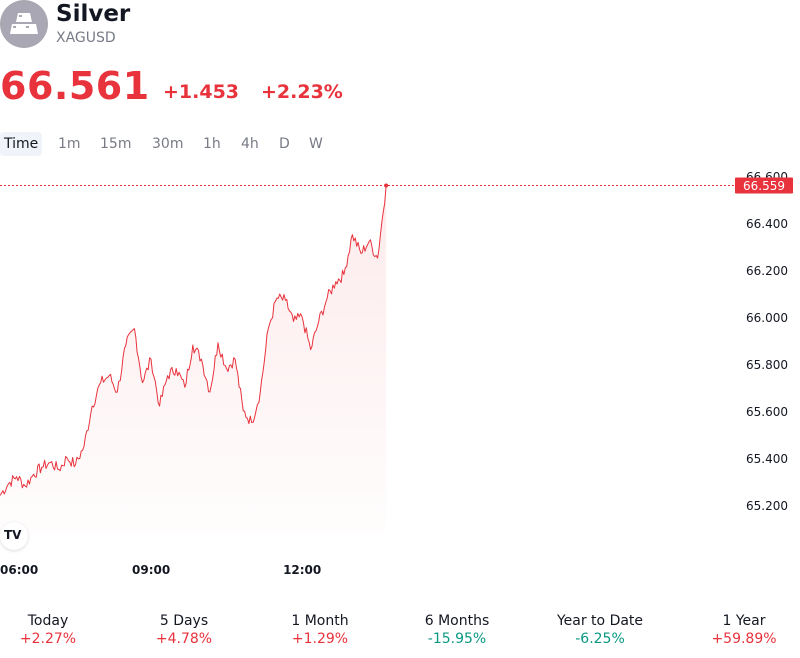 The image size is (800, 658). What do you see at coordinates (151, 570) in the screenshot?
I see `x-tick-label: 09:00` at bounding box center [151, 570].